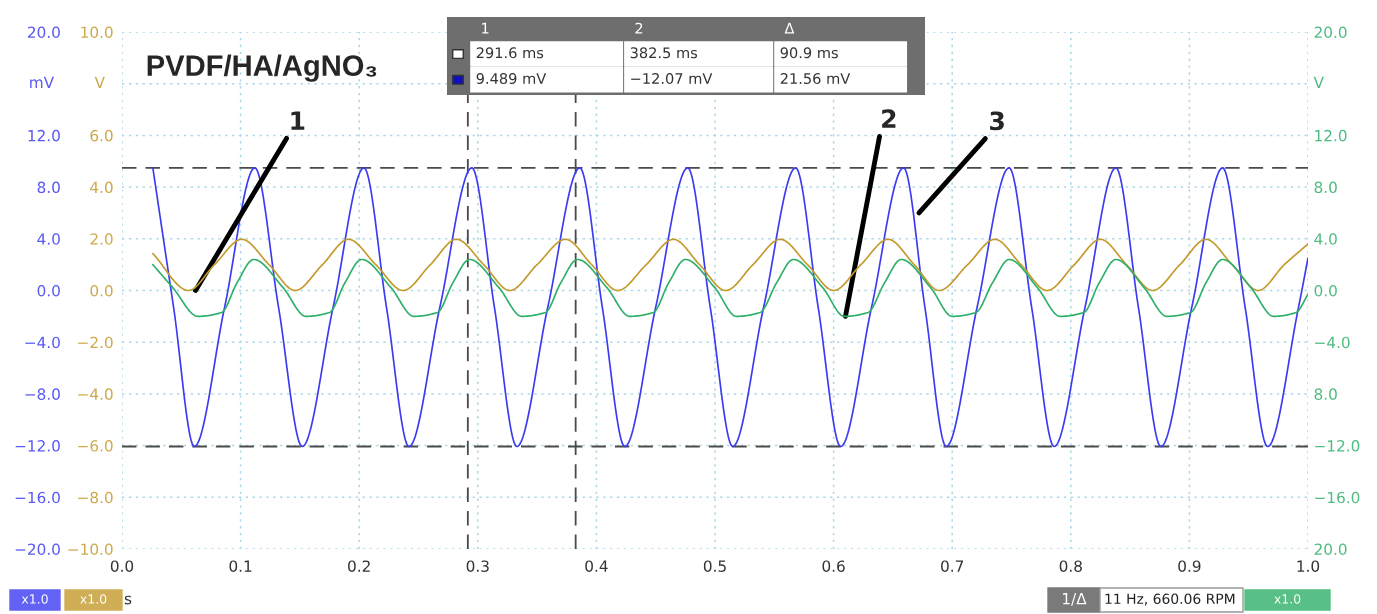 This screenshot has height=614, width=1377. I want to click on y2-tick-label: 0.0, so click(101, 290).